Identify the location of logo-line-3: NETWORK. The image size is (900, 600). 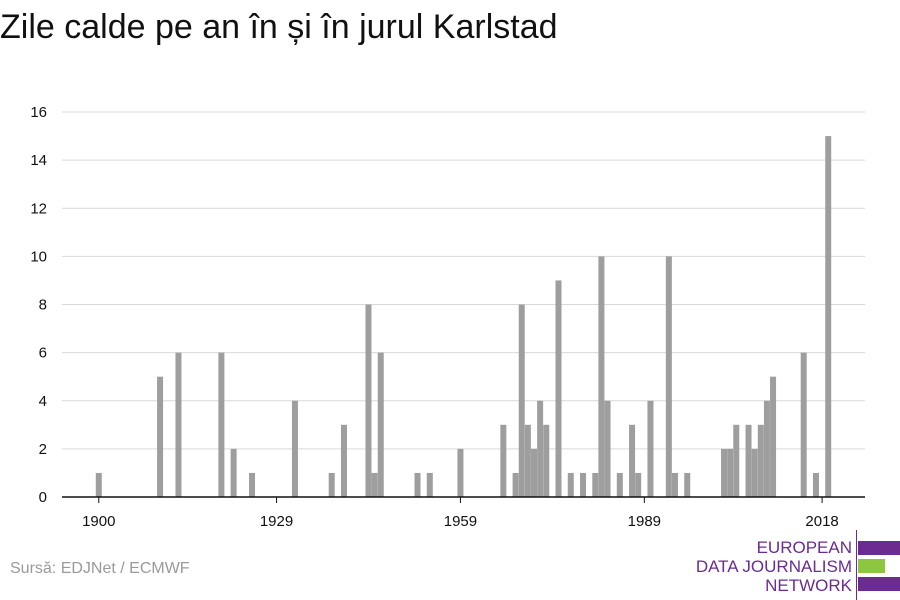
(808, 585).